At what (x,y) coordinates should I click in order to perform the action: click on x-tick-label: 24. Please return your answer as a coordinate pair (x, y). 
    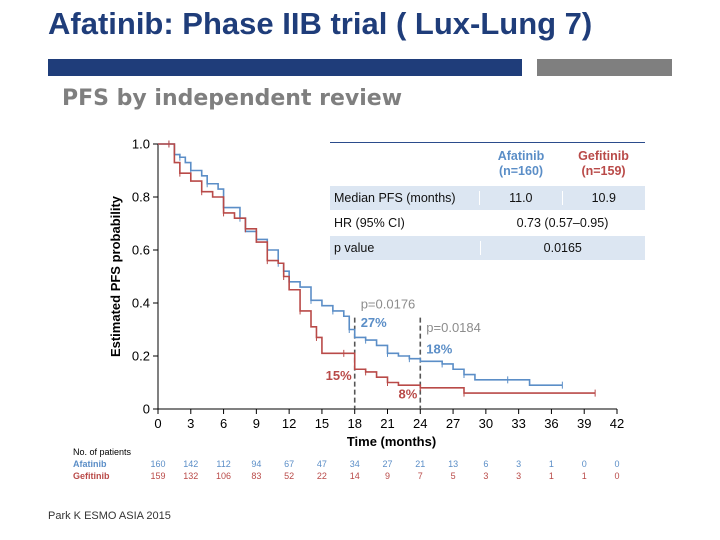
    Looking at the image, I should click on (420, 423).